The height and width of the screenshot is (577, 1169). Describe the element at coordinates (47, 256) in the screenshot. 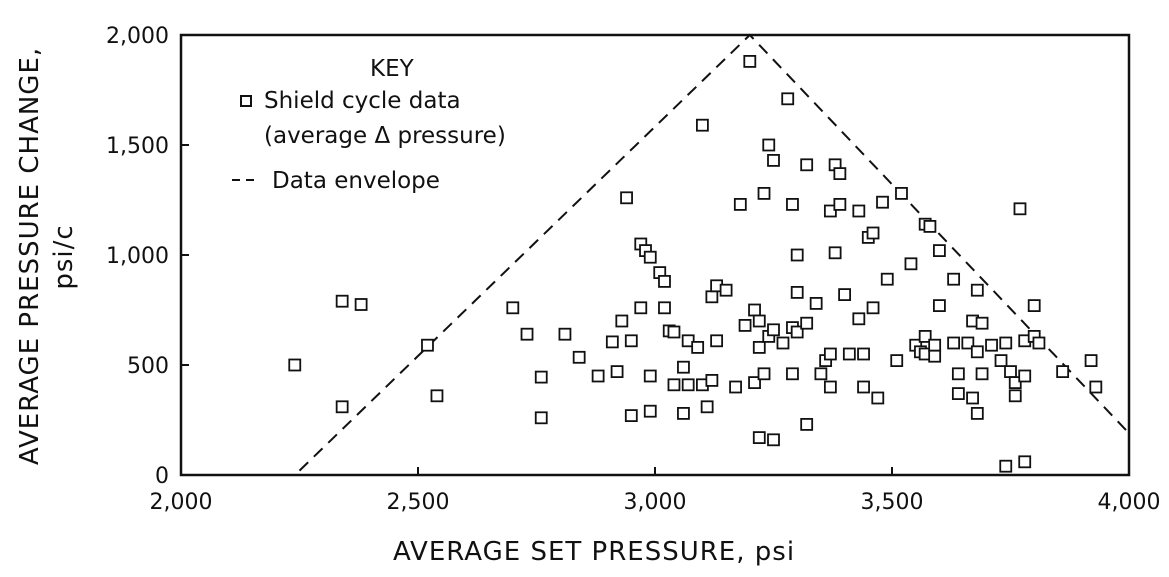

I see `y-axis-title: AVERAGE PRESSURE CHANGE, psi/c` at that location.